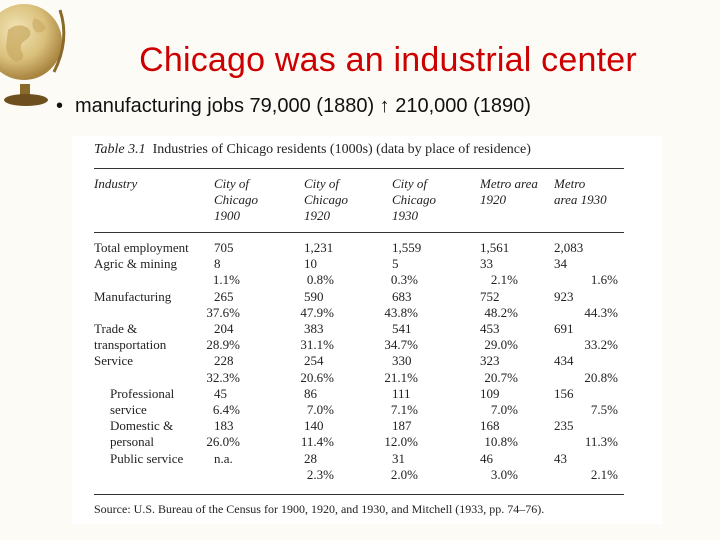 This screenshot has width=720, height=540. What do you see at coordinates (314, 296) in the screenshot?
I see `table-cell: 590` at bounding box center [314, 296].